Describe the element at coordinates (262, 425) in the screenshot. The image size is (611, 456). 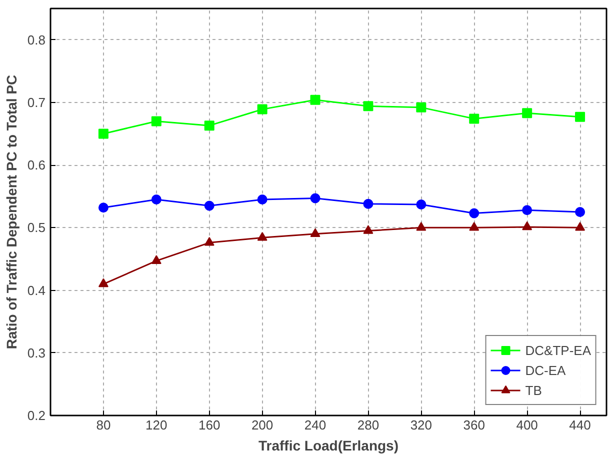
I see `x-tick-label: 200` at that location.